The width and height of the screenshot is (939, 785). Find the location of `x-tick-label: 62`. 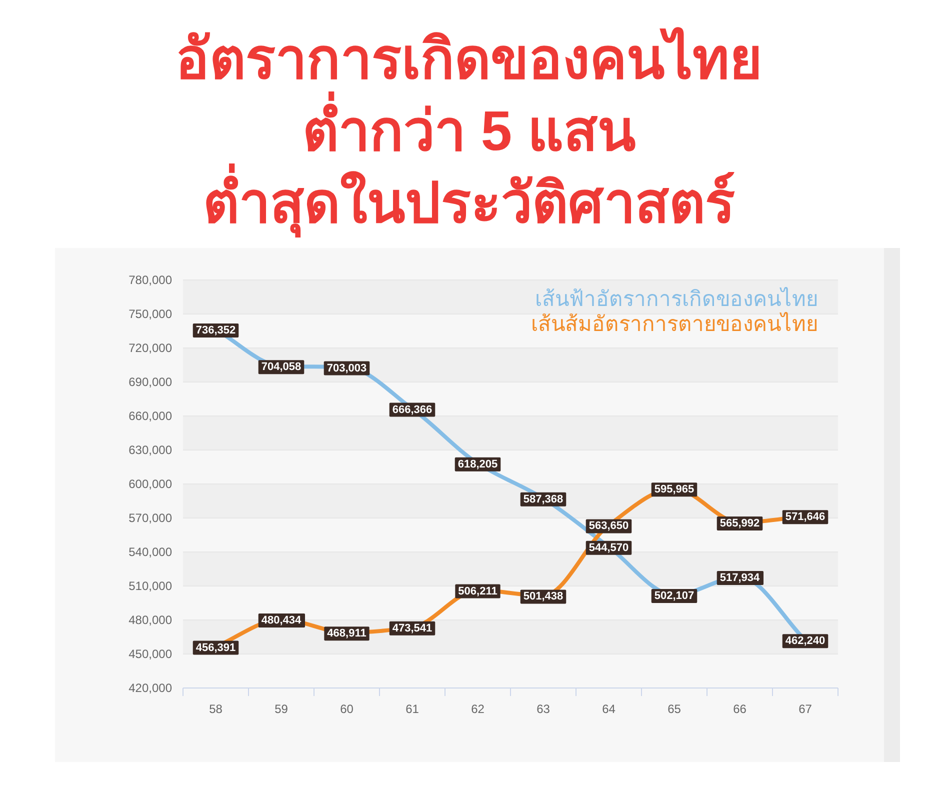

x-tick-label: 62 is located at coordinates (478, 709).